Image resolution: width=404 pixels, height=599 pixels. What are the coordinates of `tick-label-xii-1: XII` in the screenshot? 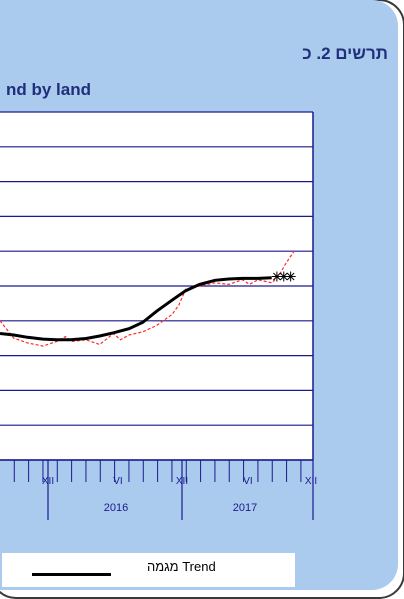 It's located at (48, 481).